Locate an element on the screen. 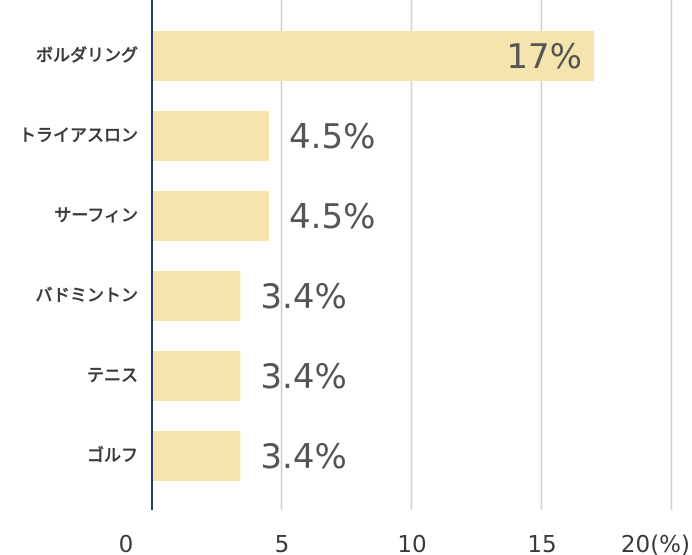 The image size is (692, 555). category-label: ゴルフ is located at coordinates (112, 455).